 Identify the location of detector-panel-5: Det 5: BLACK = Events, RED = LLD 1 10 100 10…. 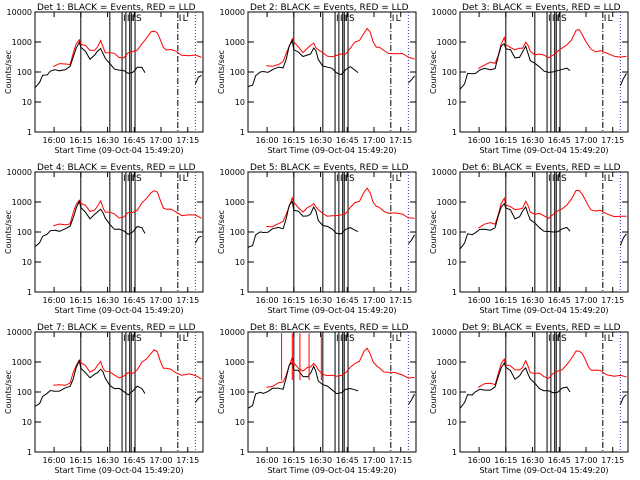
(317, 239).